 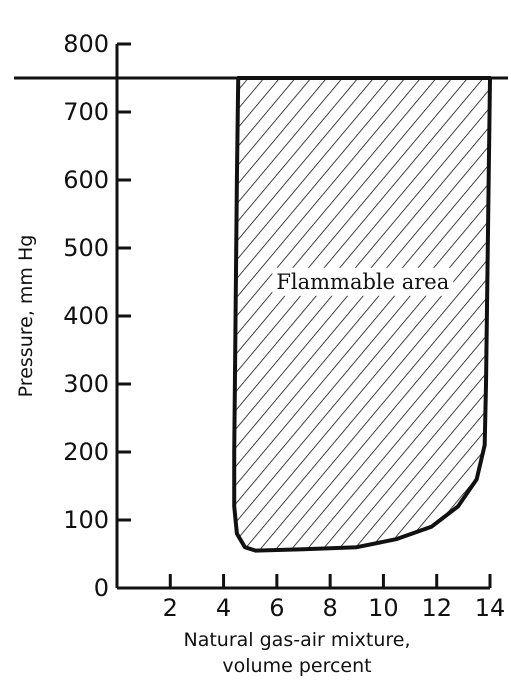 I want to click on y-tick-label: 300, so click(x=86, y=384).